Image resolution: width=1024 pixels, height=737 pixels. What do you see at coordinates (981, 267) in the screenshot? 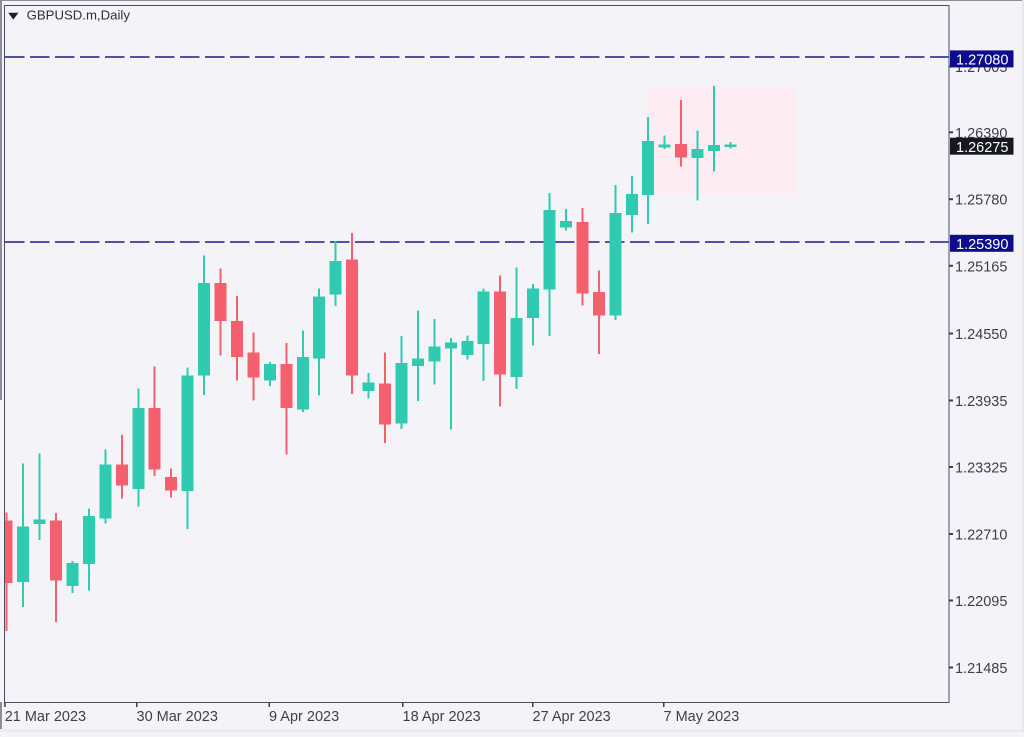
I see `svg-text: 1.25165` at bounding box center [981, 267].